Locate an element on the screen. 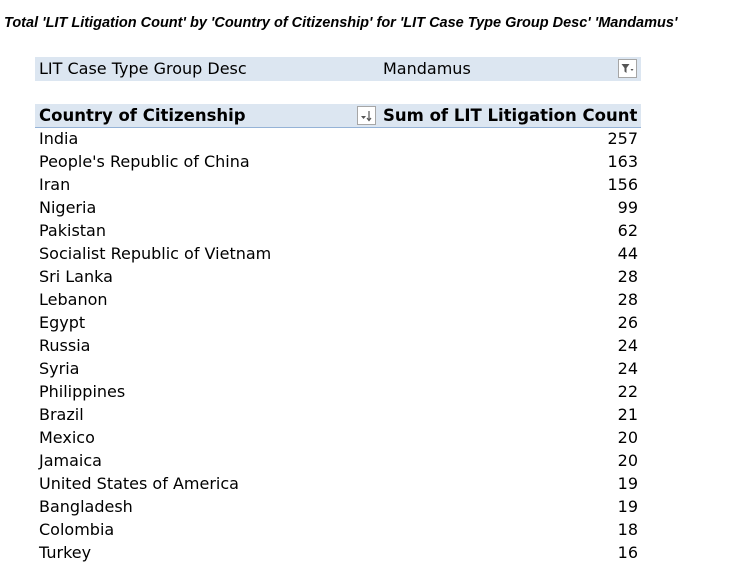 Image resolution: width=736 pixels, height=567 pixels. table-row: Socialist Republic of Vietnam 44 is located at coordinates (338, 253).